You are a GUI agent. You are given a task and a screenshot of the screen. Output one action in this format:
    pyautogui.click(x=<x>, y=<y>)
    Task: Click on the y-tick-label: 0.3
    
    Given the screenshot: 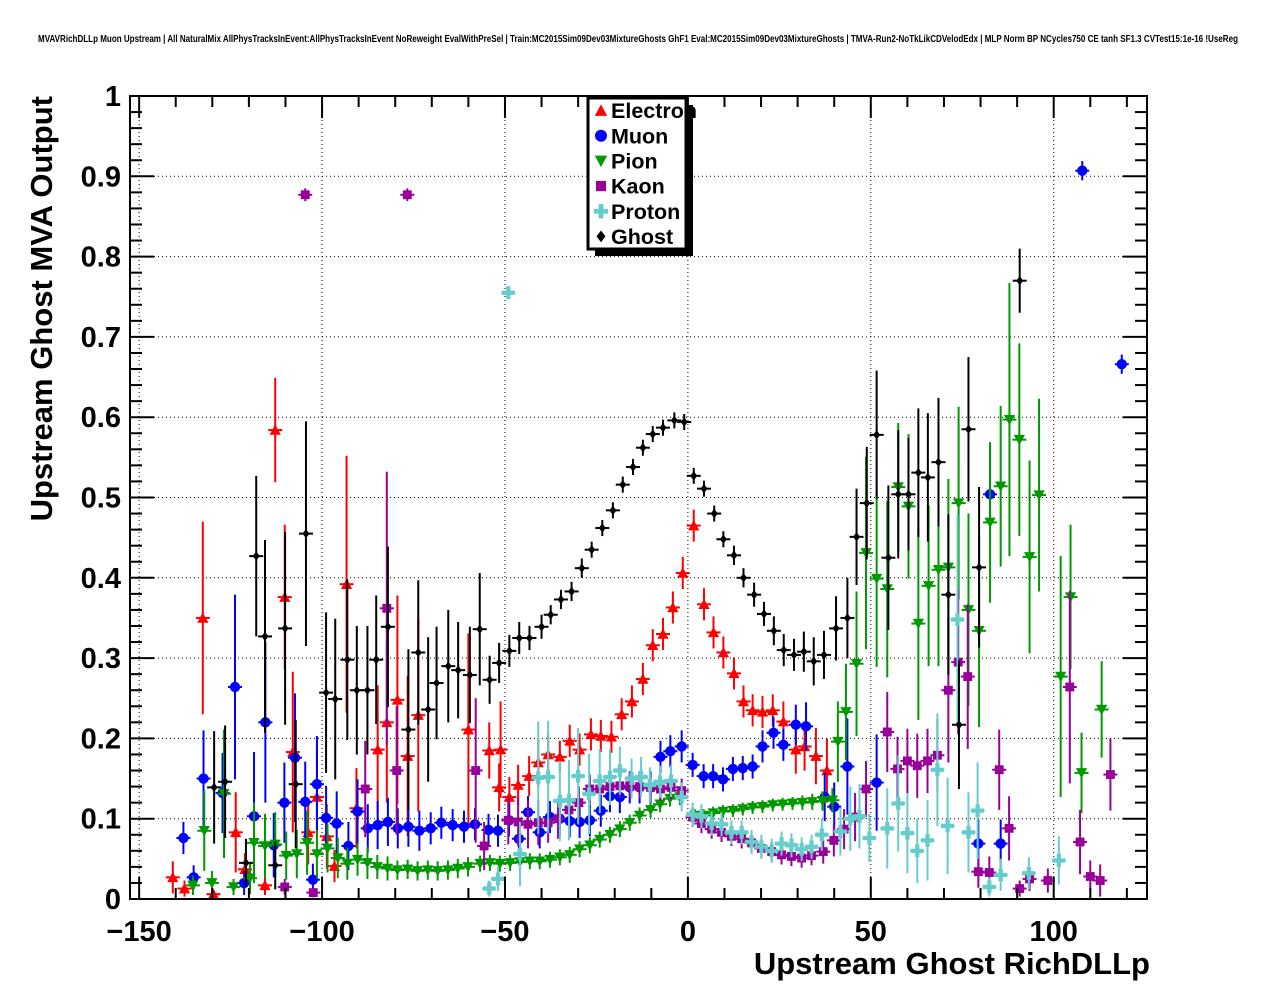 What is the action you would take?
    pyautogui.click(x=101, y=659)
    